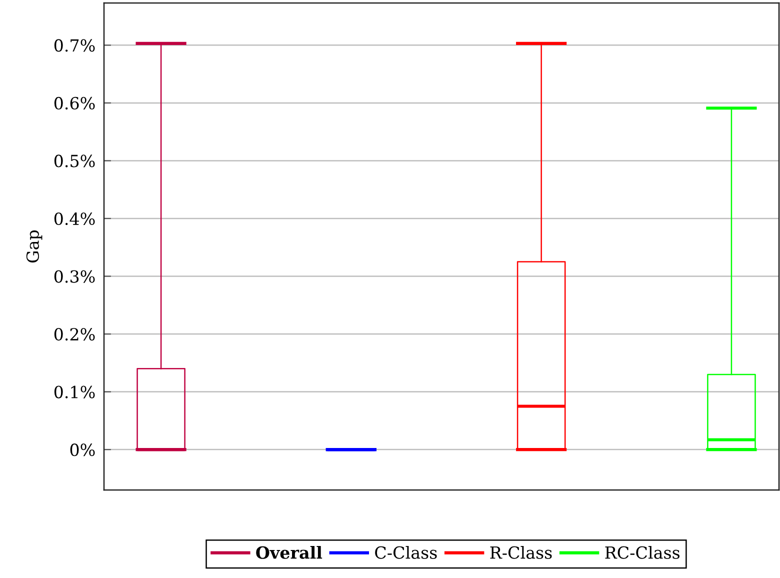  I want to click on y-tick-label: 0.3%, so click(74, 276).